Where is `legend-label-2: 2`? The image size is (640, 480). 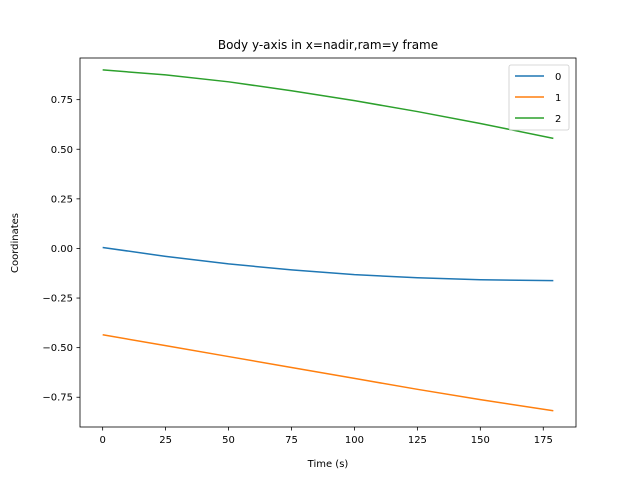 legend-label-2: 2 is located at coordinates (558, 119).